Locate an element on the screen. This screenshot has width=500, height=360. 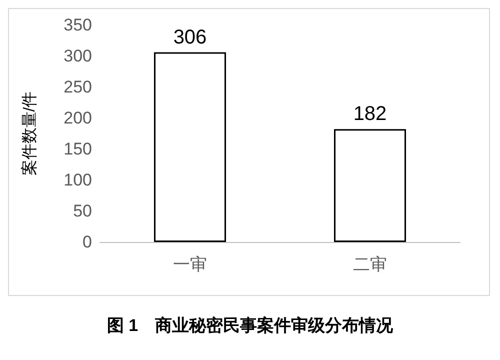
data-label: 306 is located at coordinates (190, 37).